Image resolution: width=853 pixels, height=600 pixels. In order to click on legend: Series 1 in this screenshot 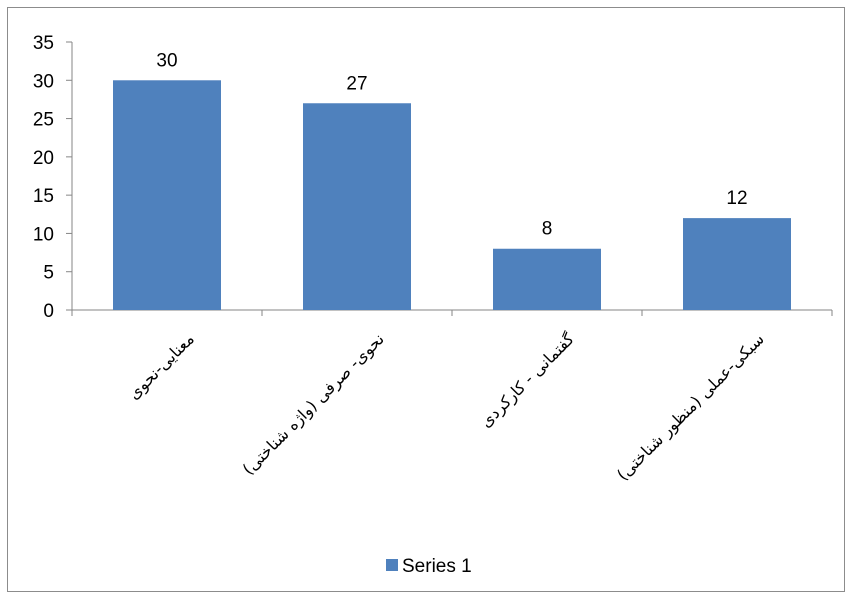, I will do `click(429, 566)`.